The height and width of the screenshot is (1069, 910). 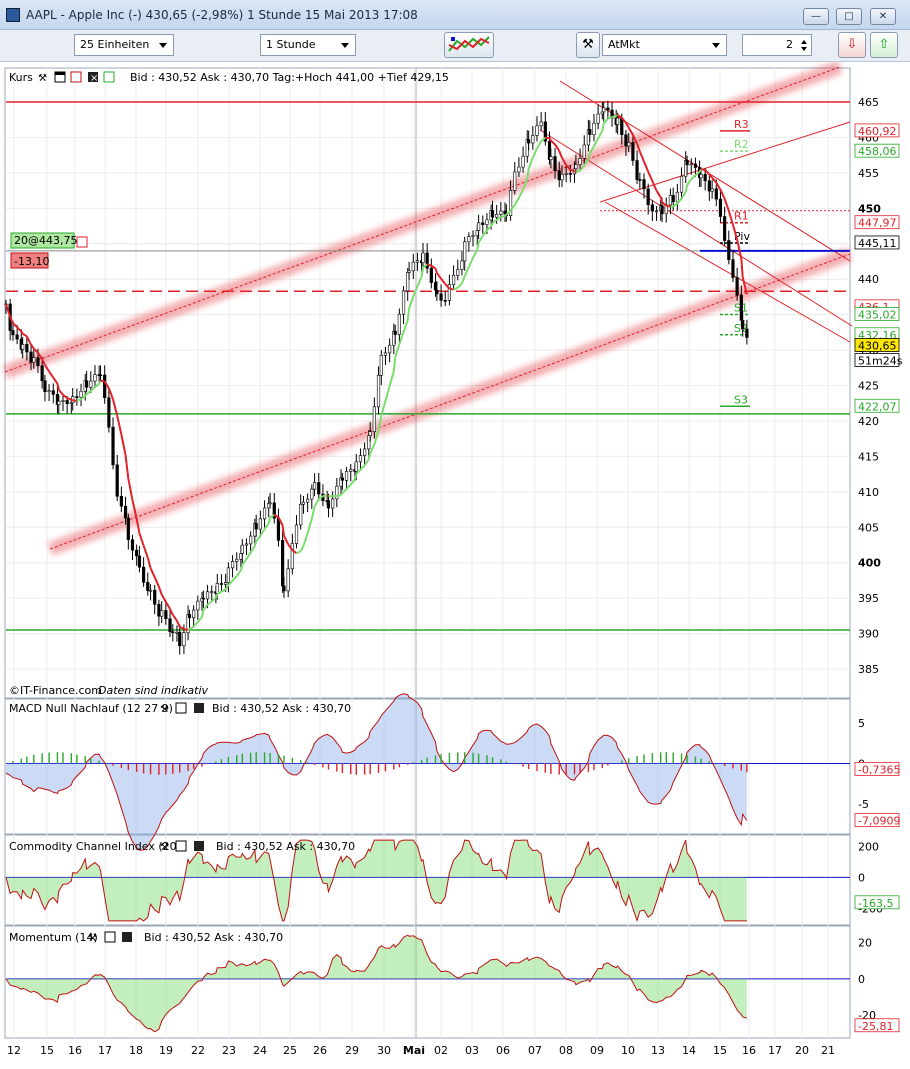 What do you see at coordinates (384, 1050) in the screenshot?
I see `x-tick: 30` at bounding box center [384, 1050].